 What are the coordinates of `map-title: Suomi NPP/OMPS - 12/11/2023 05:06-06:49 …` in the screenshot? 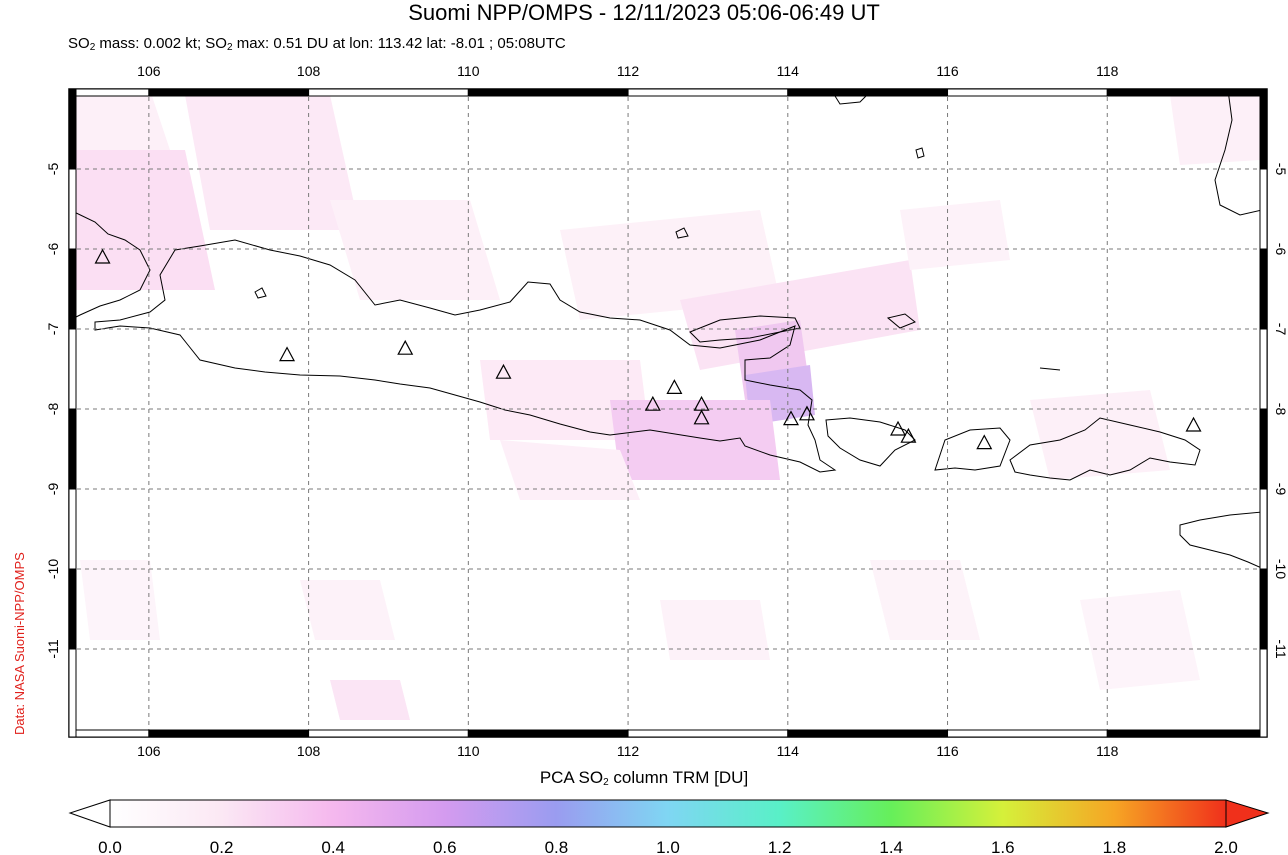 It's located at (644, 12).